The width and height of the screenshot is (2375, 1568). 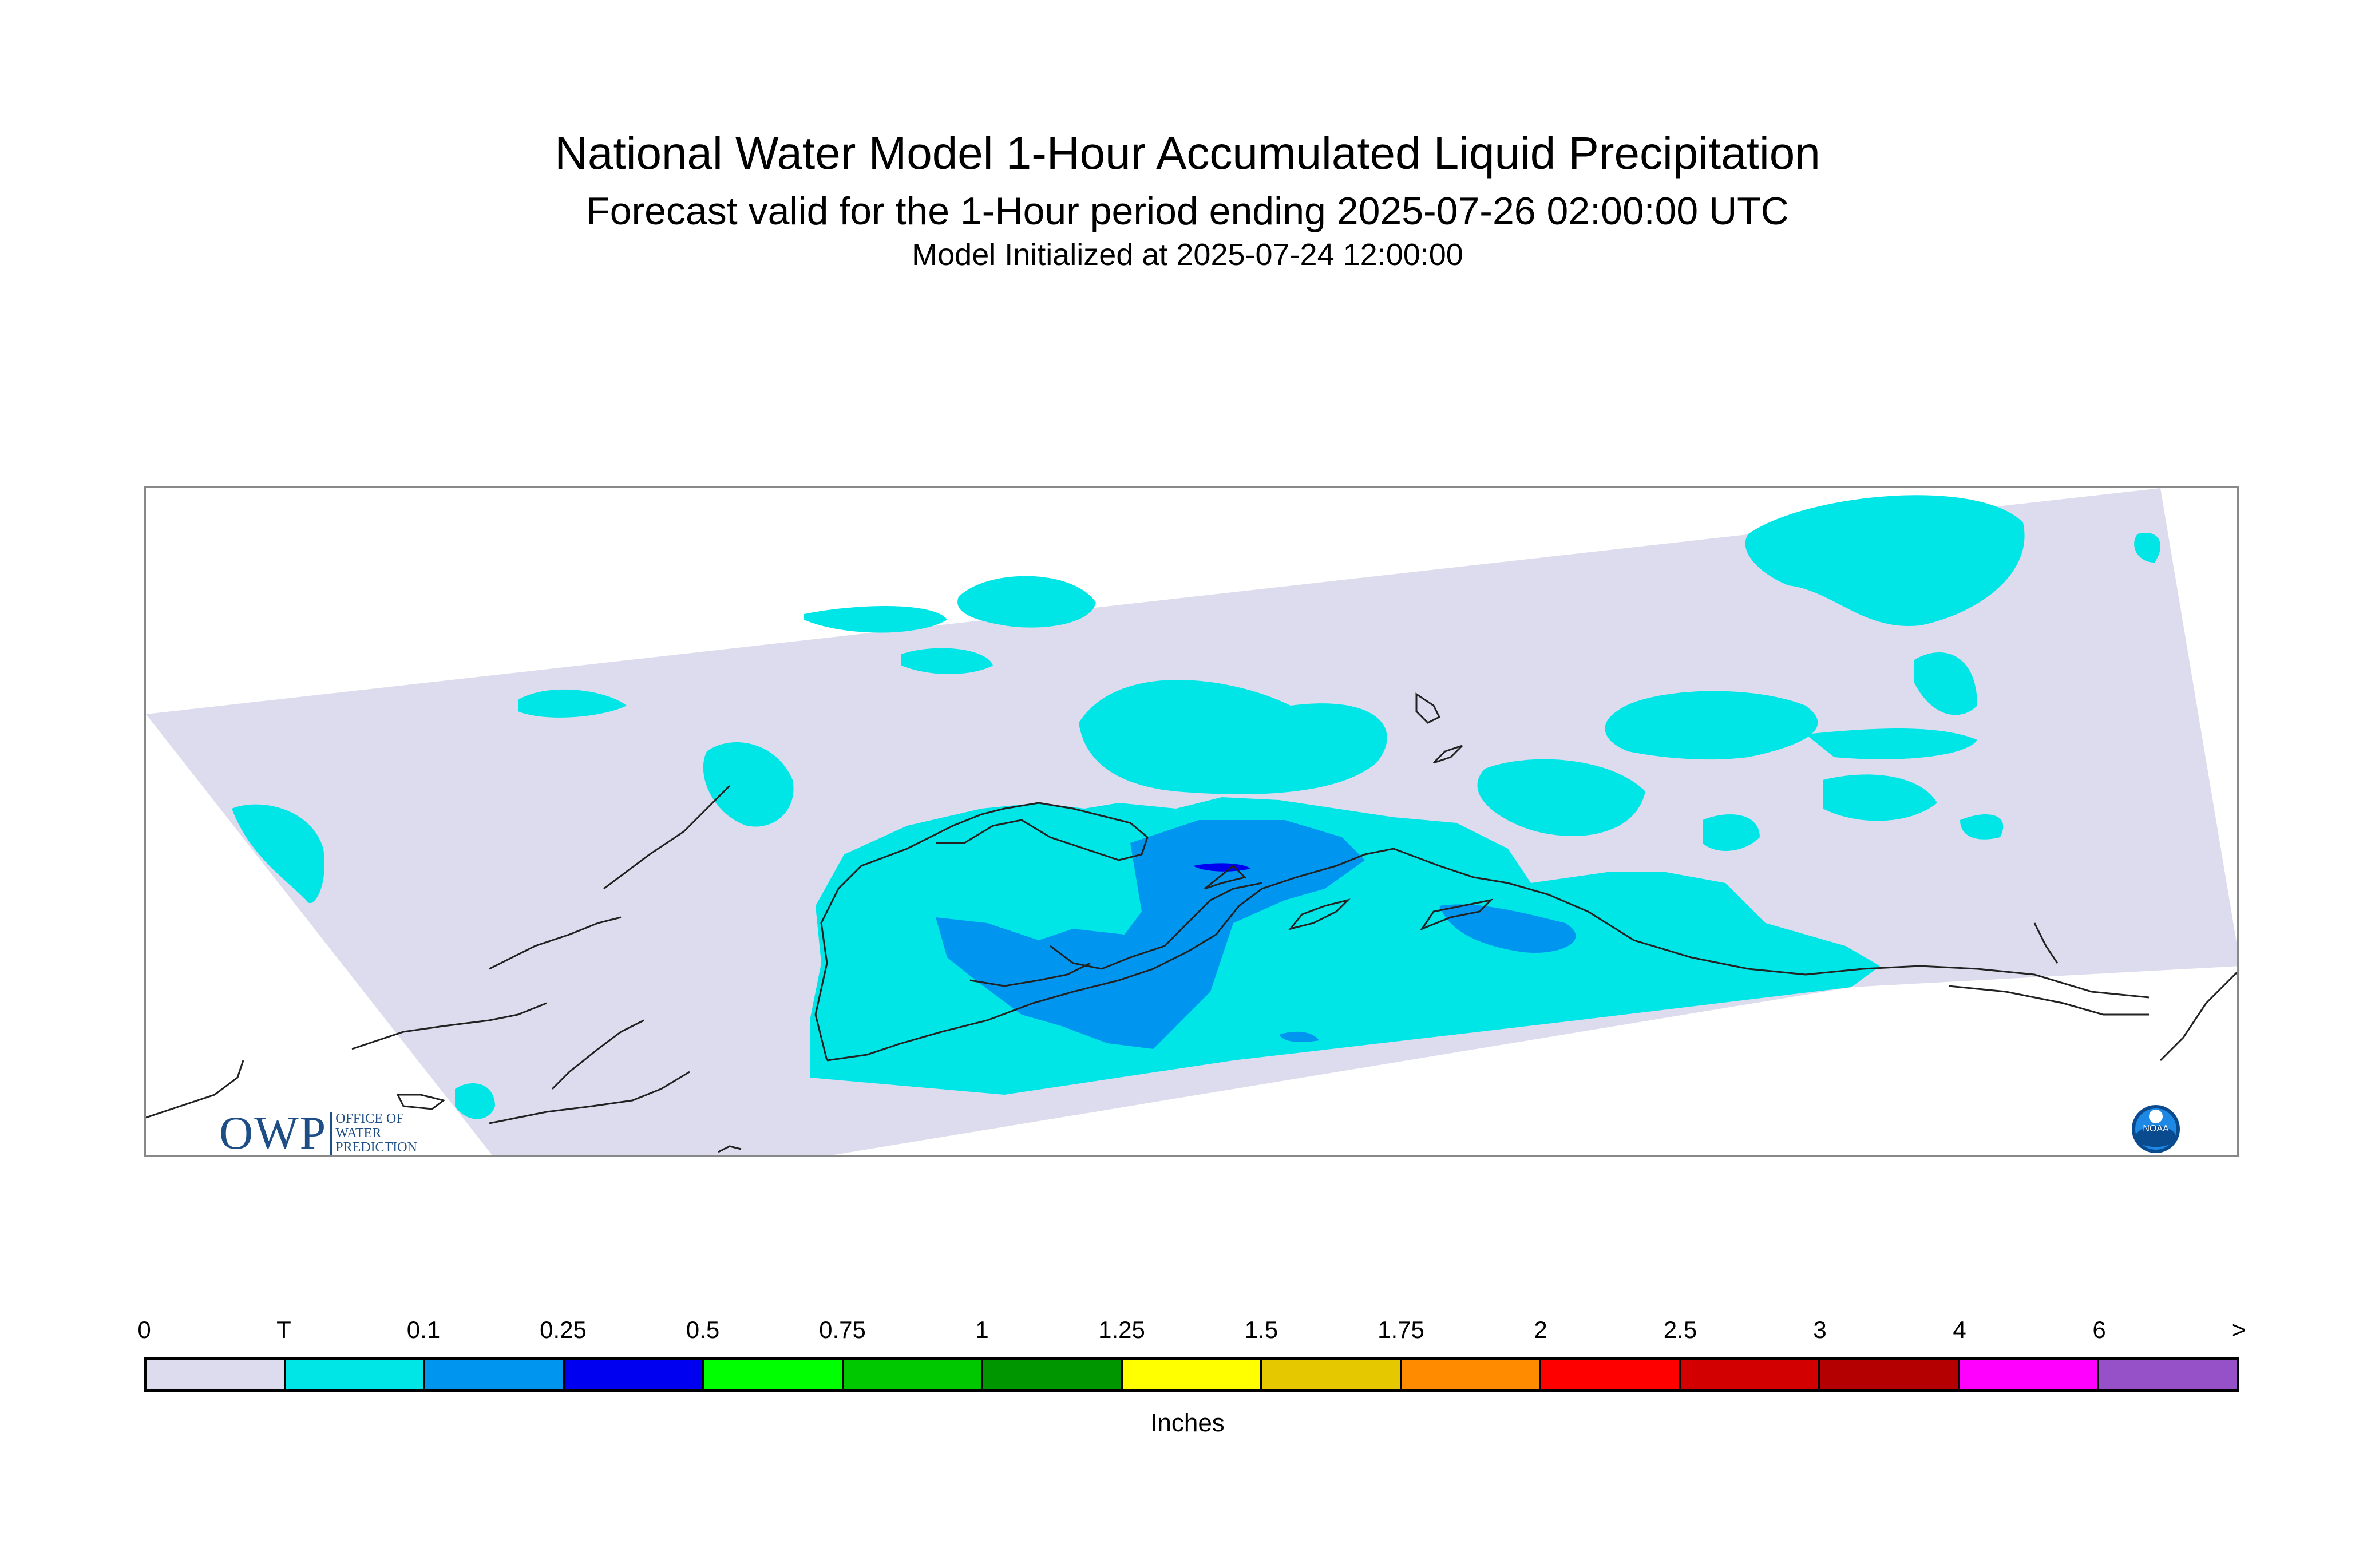 What do you see at coordinates (748, 784) in the screenshot?
I see `trace-area-west-blob` at bounding box center [748, 784].